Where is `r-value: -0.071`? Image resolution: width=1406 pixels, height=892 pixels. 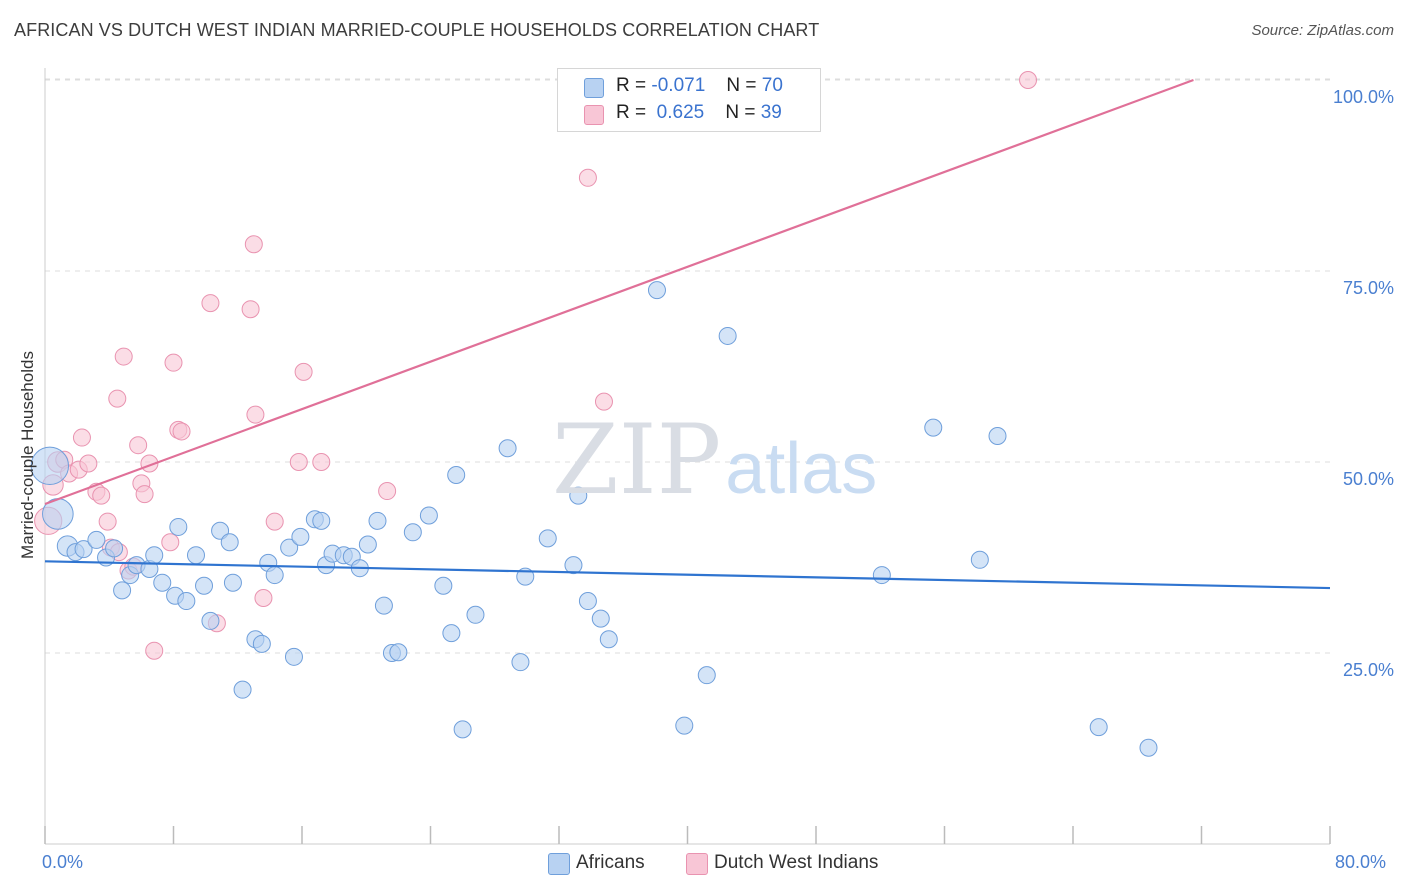 r-value: -0.071 is located at coordinates (678, 85).